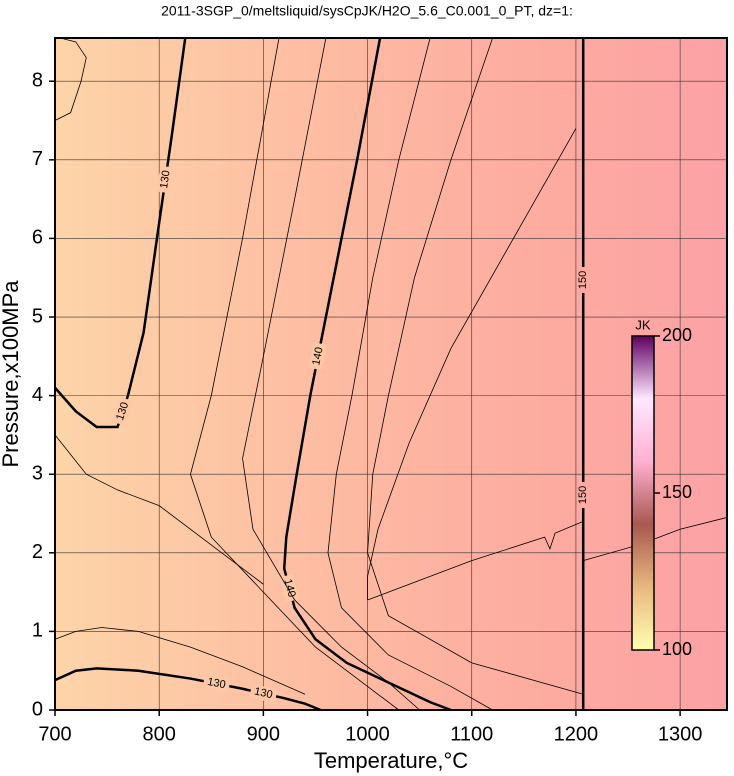 This screenshot has height=776, width=734. Describe the element at coordinates (37, 316) in the screenshot. I see `y-tick-label: 5` at that location.